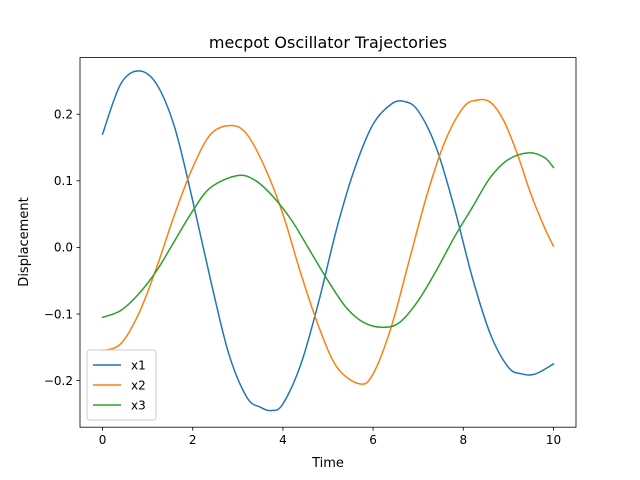 Image resolution: width=640 pixels, height=480 pixels. I want to click on x-tick-label: 10, so click(553, 440).